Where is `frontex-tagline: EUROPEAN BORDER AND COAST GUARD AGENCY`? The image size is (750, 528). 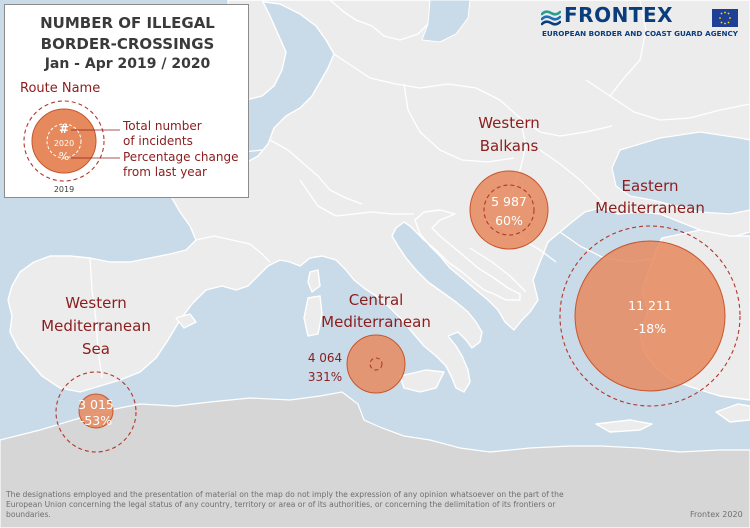 frontex-tagline: EUROPEAN BORDER AND COAST GUARD AGENCY is located at coordinates (640, 33).